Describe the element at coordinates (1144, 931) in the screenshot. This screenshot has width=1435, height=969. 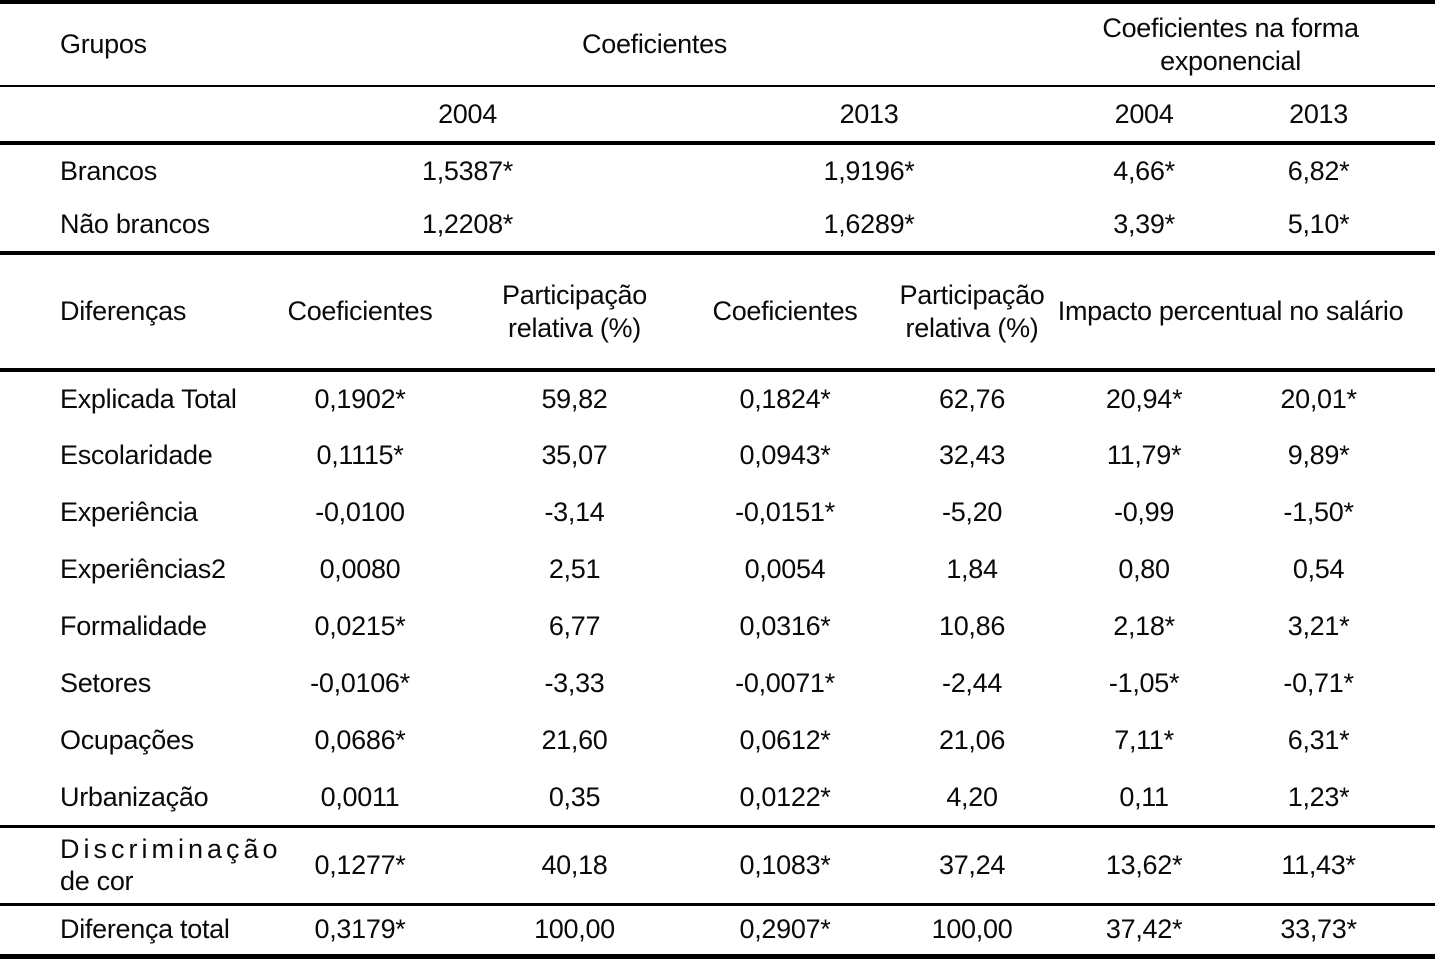
I see `value-cell: 37,42*` at that location.